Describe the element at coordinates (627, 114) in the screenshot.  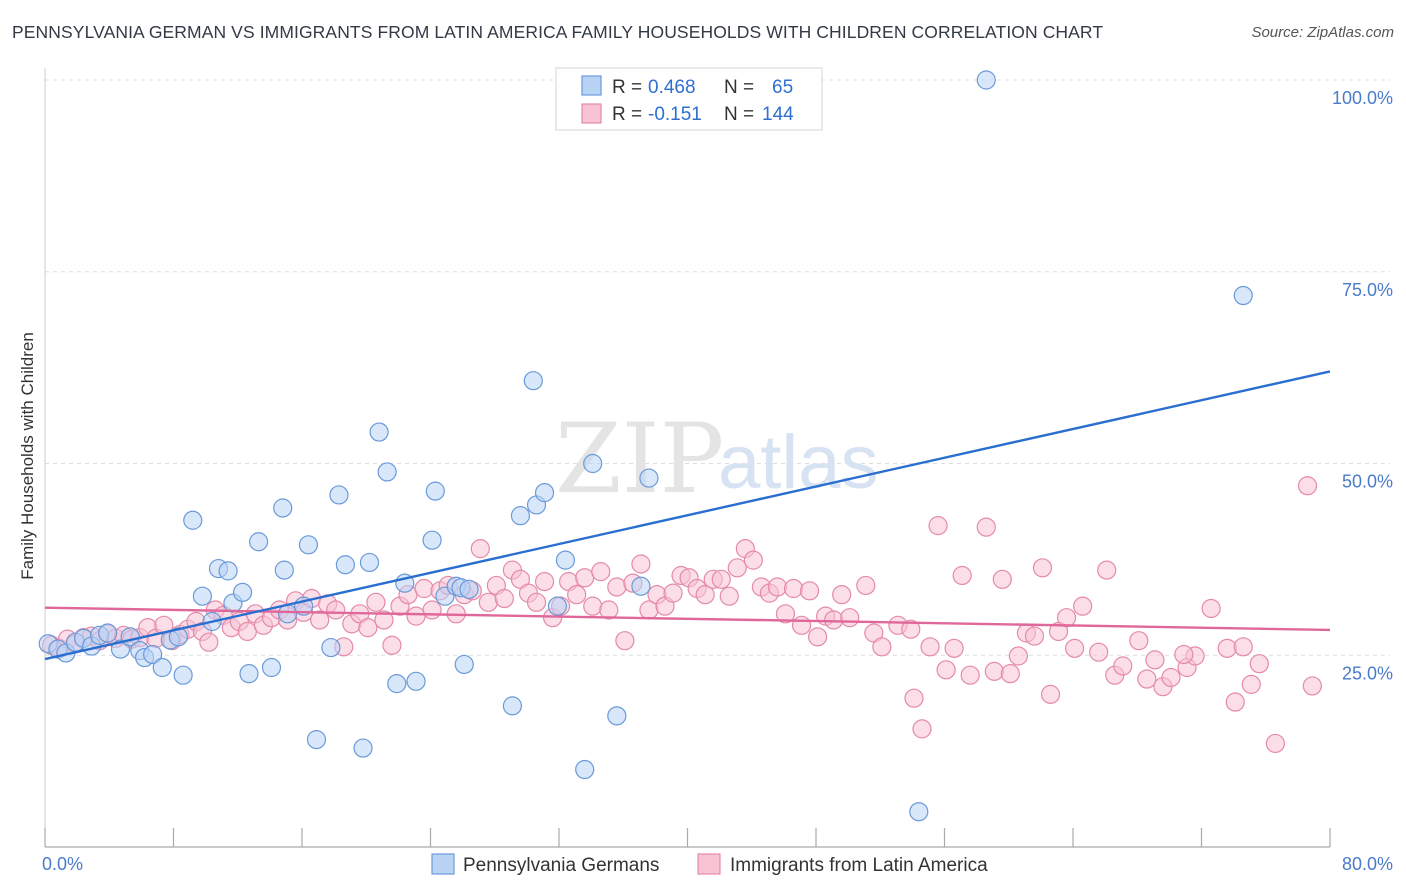
I see `legend-r-label-pink: R =` at that location.